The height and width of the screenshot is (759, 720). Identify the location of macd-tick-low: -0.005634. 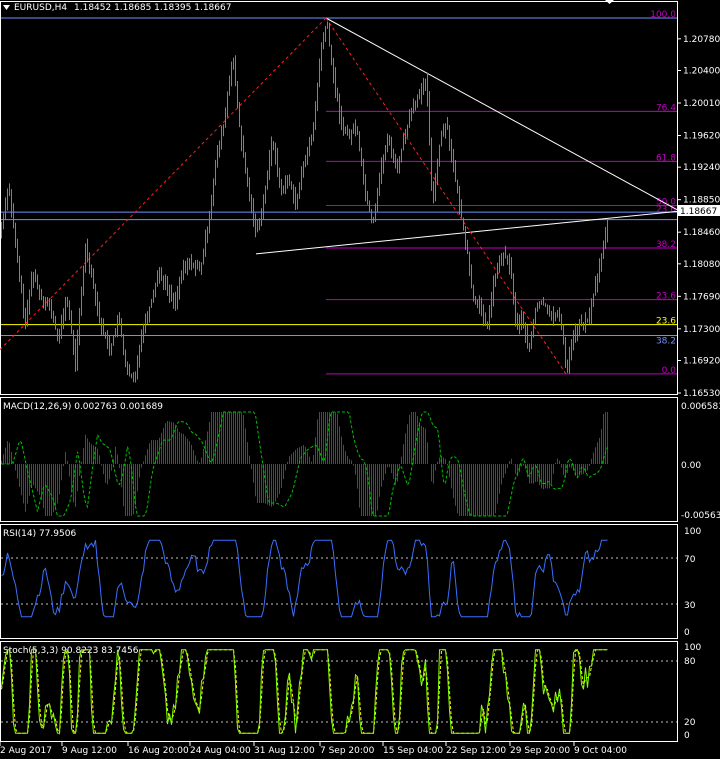
(700, 516).